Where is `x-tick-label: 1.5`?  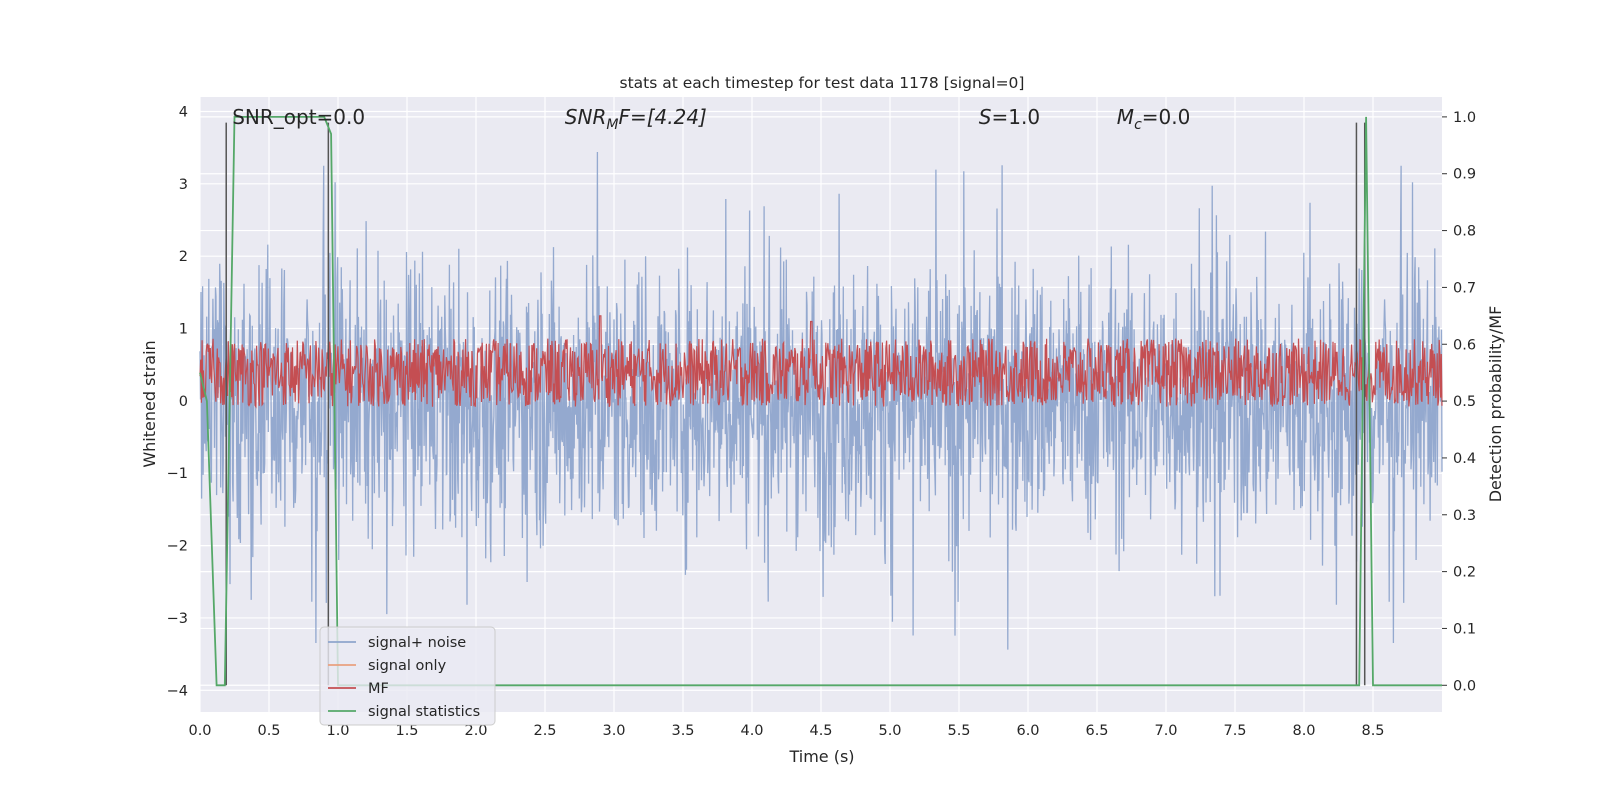 x-tick-label: 1.5 is located at coordinates (406, 731).